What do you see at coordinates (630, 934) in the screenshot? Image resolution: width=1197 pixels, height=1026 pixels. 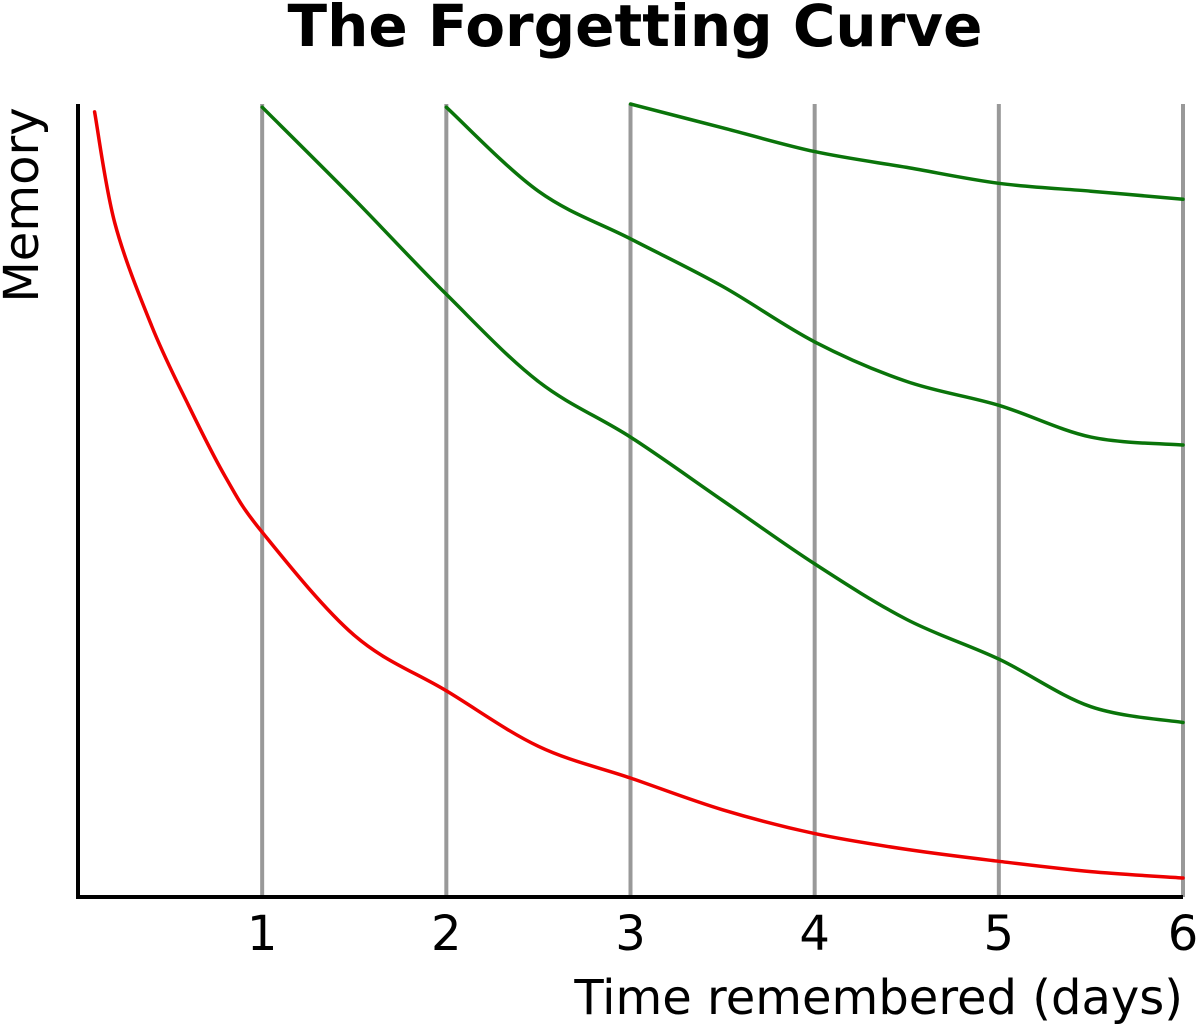 I see `x-tick-label: 3` at bounding box center [630, 934].